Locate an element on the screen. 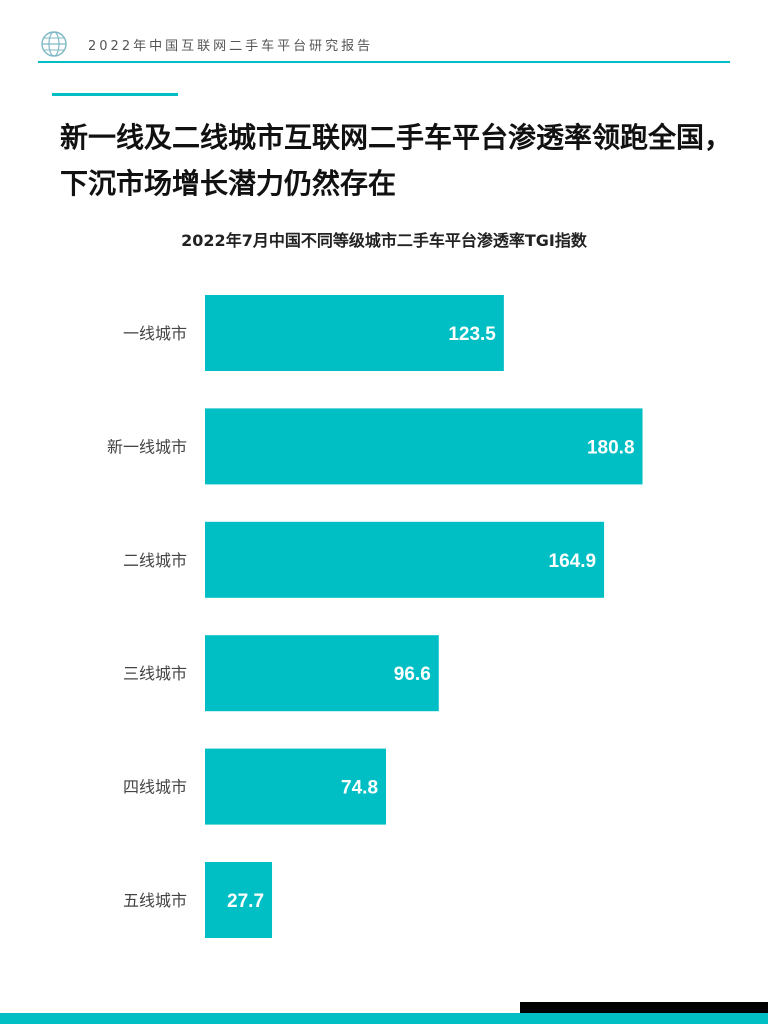 Image resolution: width=768 pixels, height=1024 pixels. report-title: 2022年中国互联网二手车平台研究报告 is located at coordinates (231, 46).